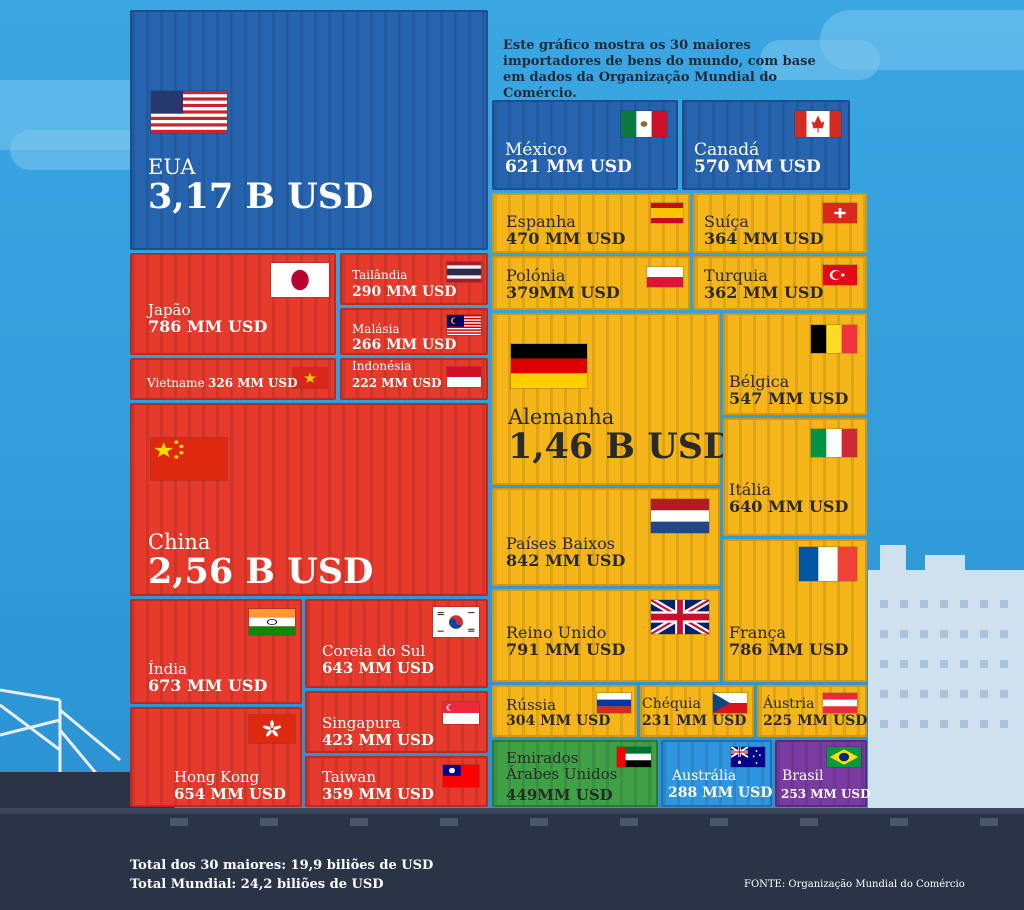 The width and height of the screenshot is (1024, 910). What do you see at coordinates (840, 275) in the screenshot?
I see `turkey-flag-icon` at bounding box center [840, 275].